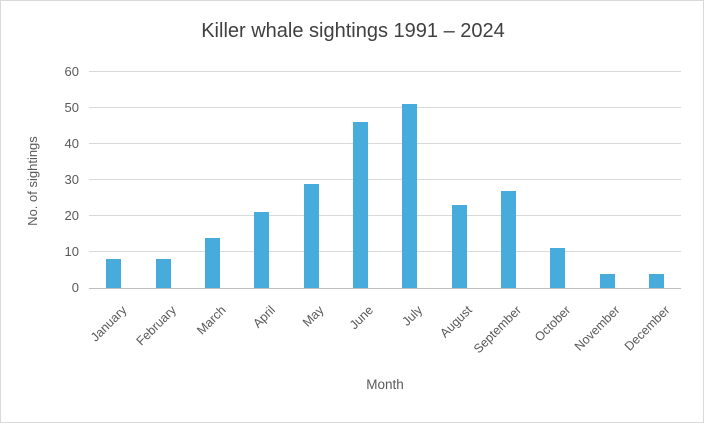 The width and height of the screenshot is (704, 423). Describe the element at coordinates (656, 280) in the screenshot. I see `bar-december` at that location.